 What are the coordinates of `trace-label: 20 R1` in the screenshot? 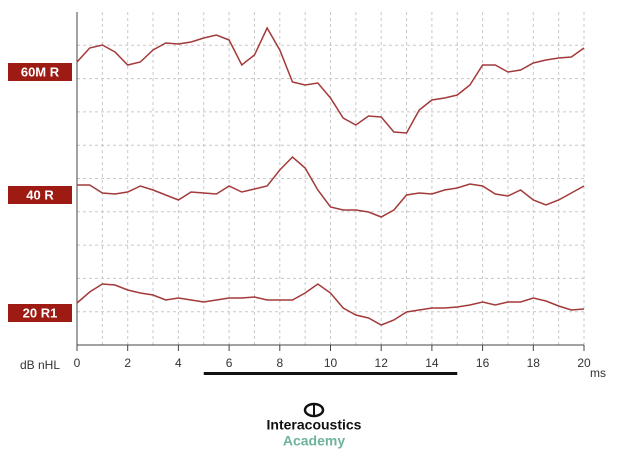 It's located at (40, 312).